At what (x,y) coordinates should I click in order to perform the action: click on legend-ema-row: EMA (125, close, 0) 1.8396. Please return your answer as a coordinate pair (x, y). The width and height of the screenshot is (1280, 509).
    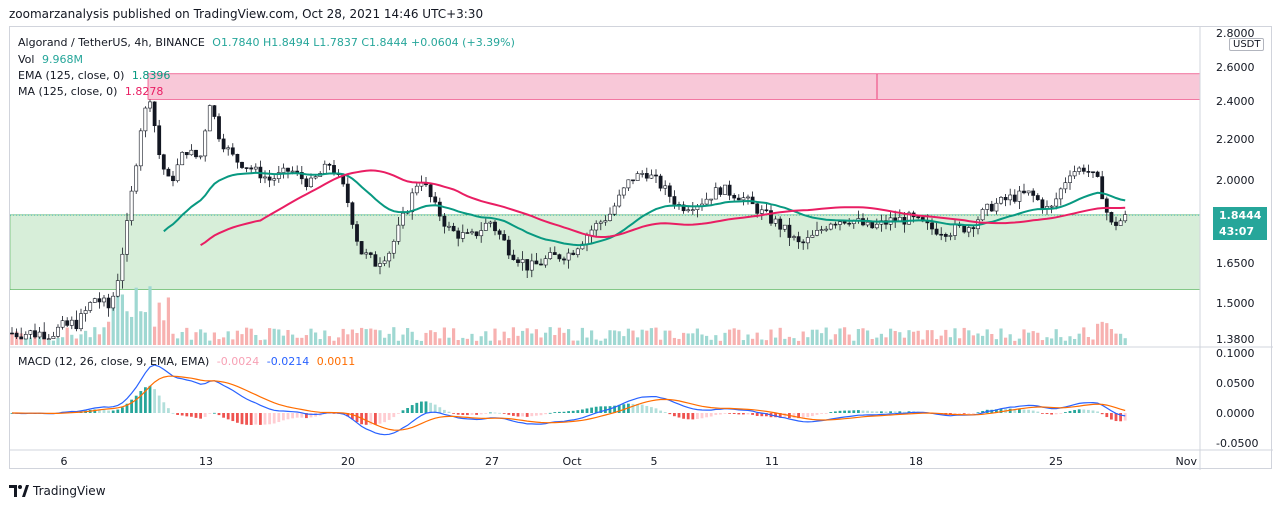
    Looking at the image, I should click on (96, 75).